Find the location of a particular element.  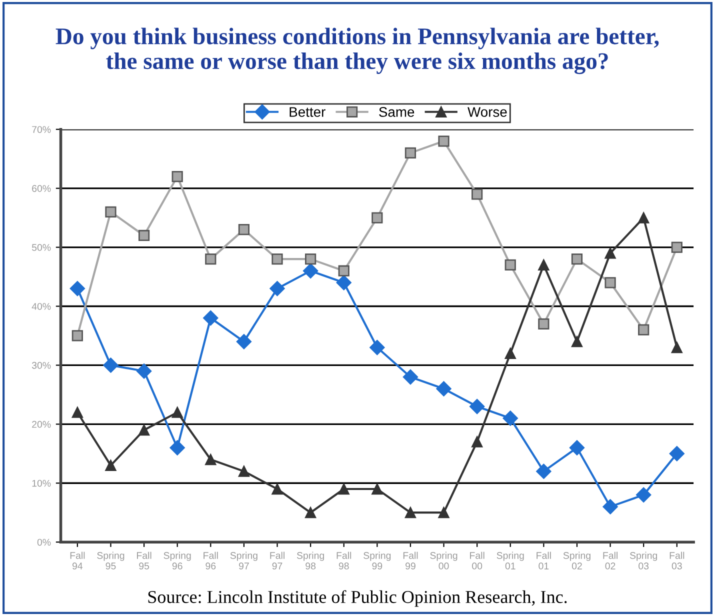

x-tick-label: Spring 95 is located at coordinates (110, 561).